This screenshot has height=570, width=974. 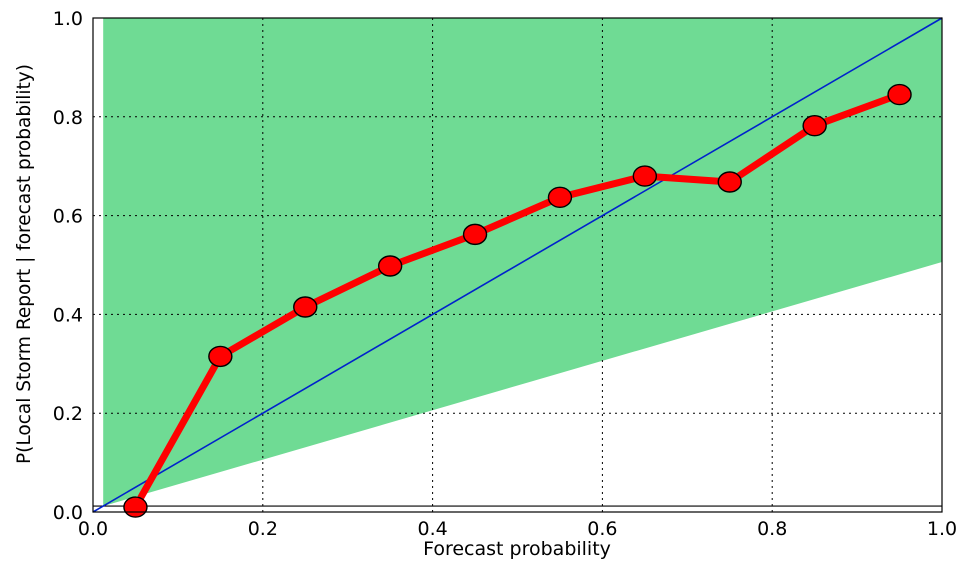 I want to click on y-tick-label: 1.0, so click(x=68, y=19).